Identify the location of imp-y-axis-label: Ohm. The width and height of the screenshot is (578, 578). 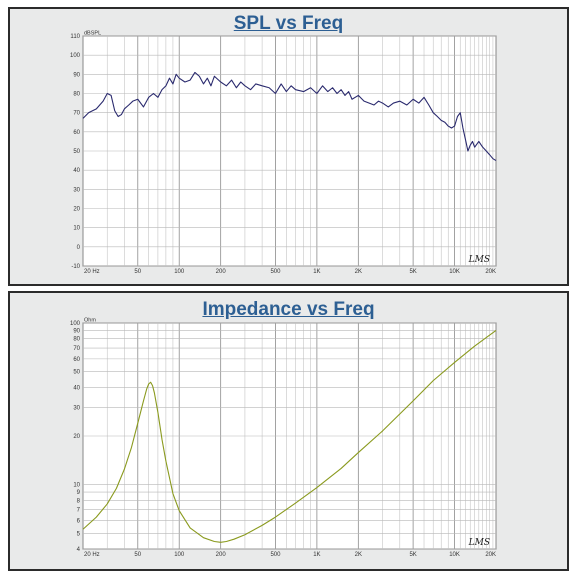
(90, 321).